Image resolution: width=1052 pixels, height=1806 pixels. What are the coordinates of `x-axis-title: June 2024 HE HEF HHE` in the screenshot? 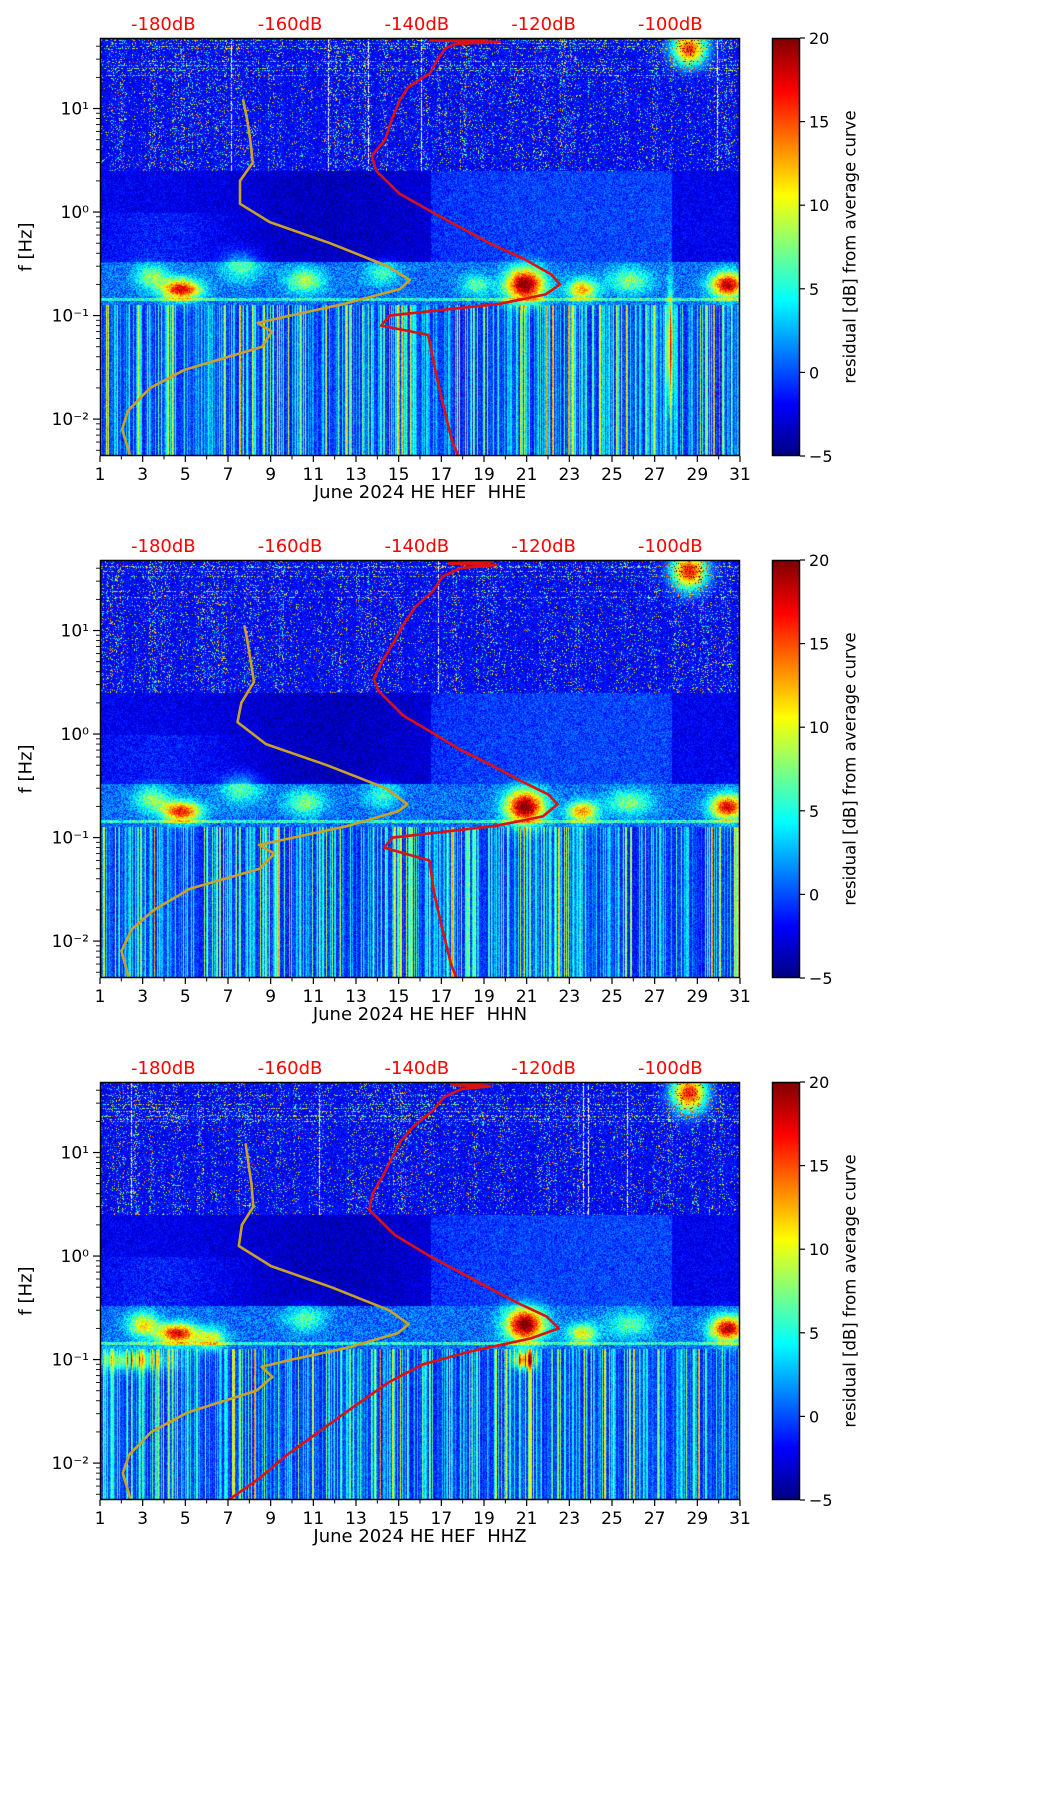 It's located at (420, 492).